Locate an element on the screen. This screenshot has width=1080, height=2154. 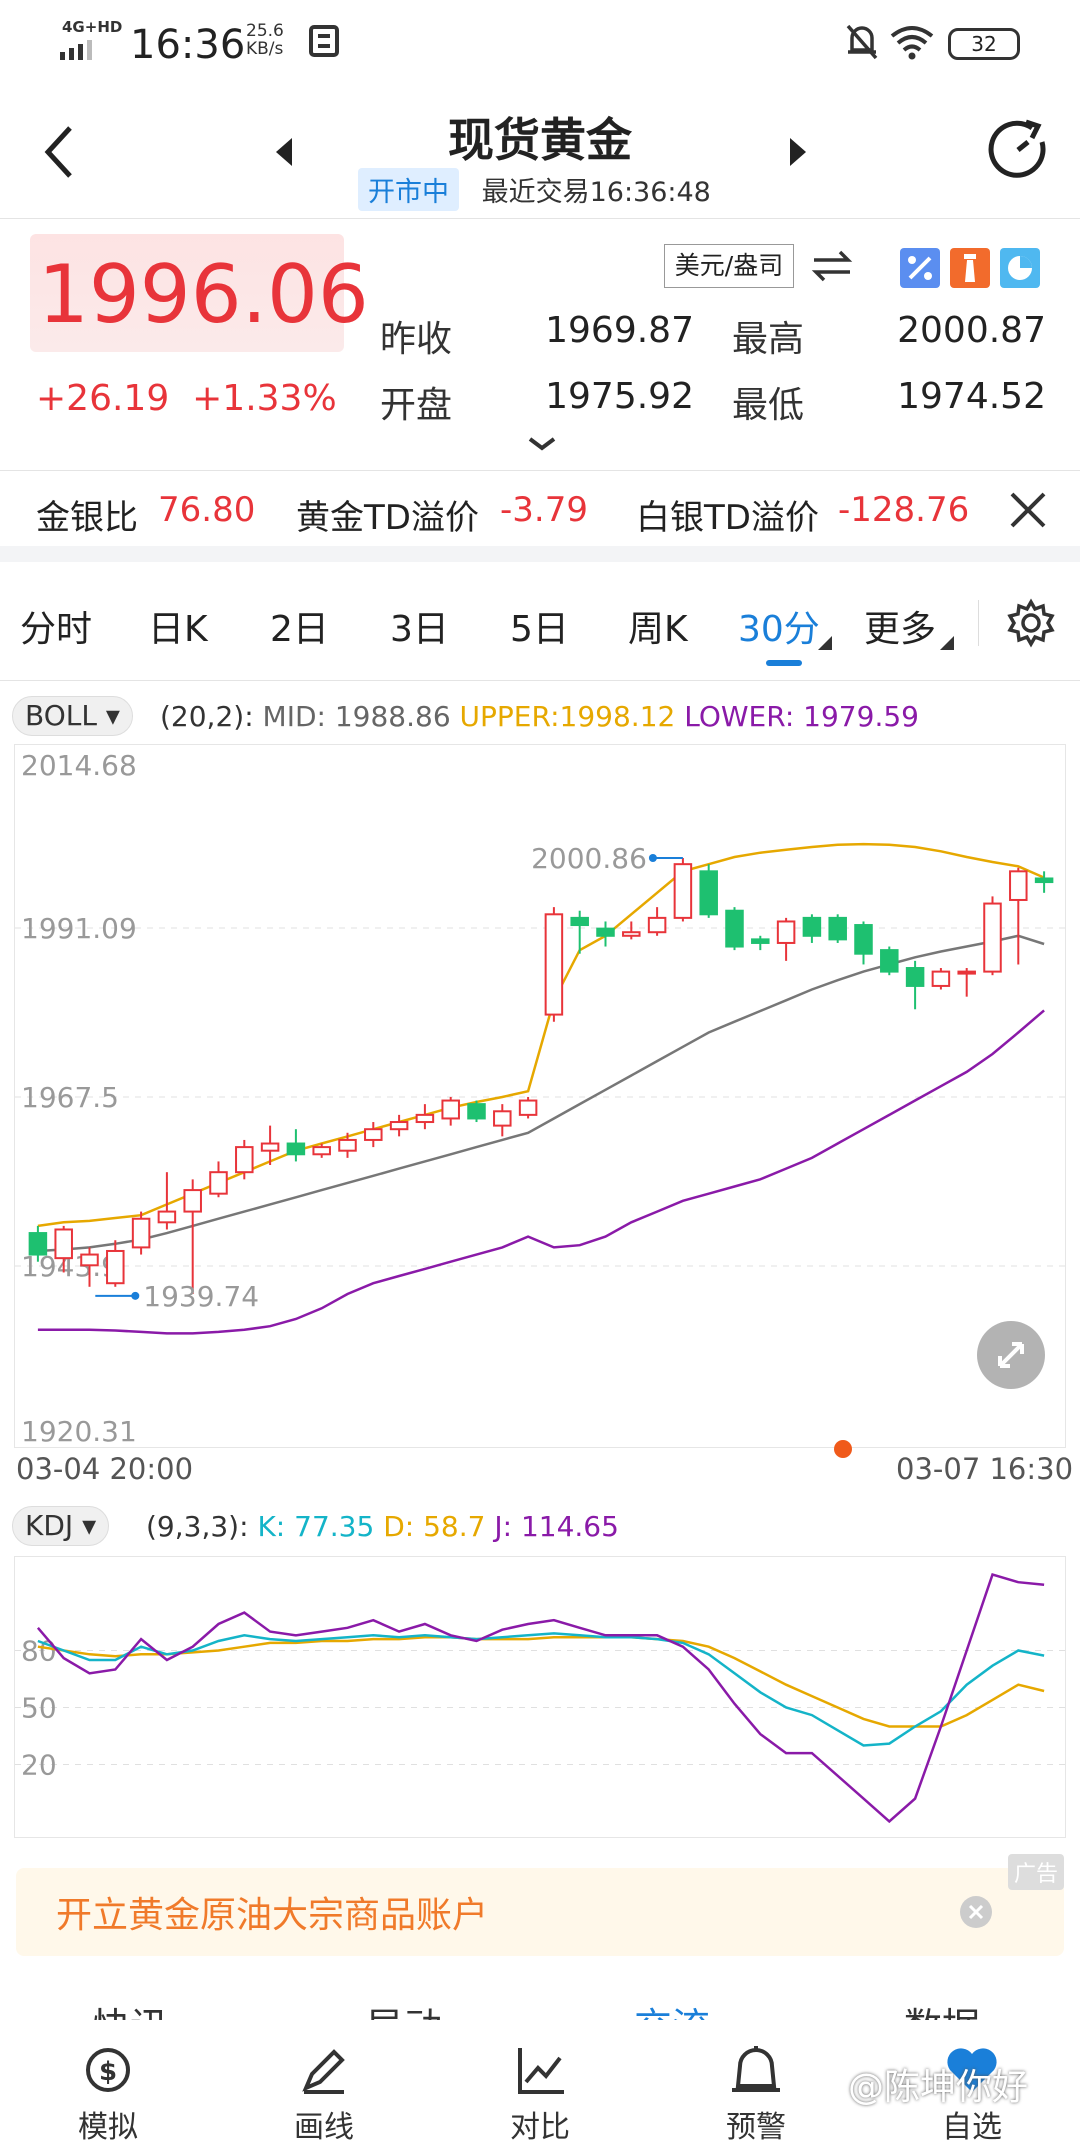
prev-instrument-icon is located at coordinates (284, 152).